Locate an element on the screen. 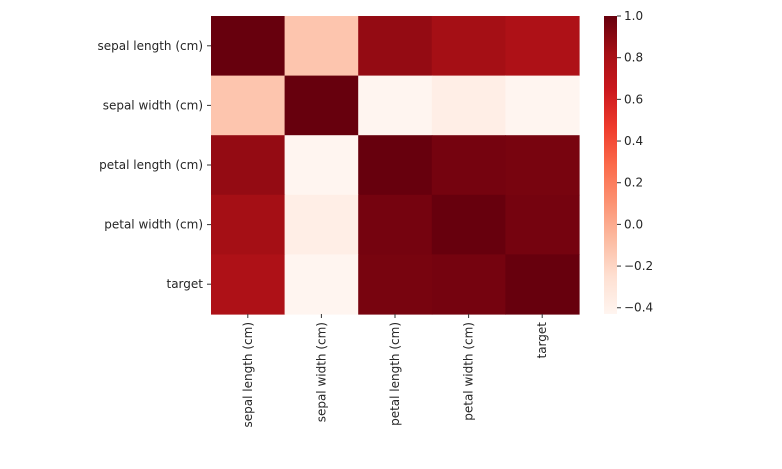 This screenshot has width=782, height=469. colorbar-tick-label: −0.2 is located at coordinates (638, 266).